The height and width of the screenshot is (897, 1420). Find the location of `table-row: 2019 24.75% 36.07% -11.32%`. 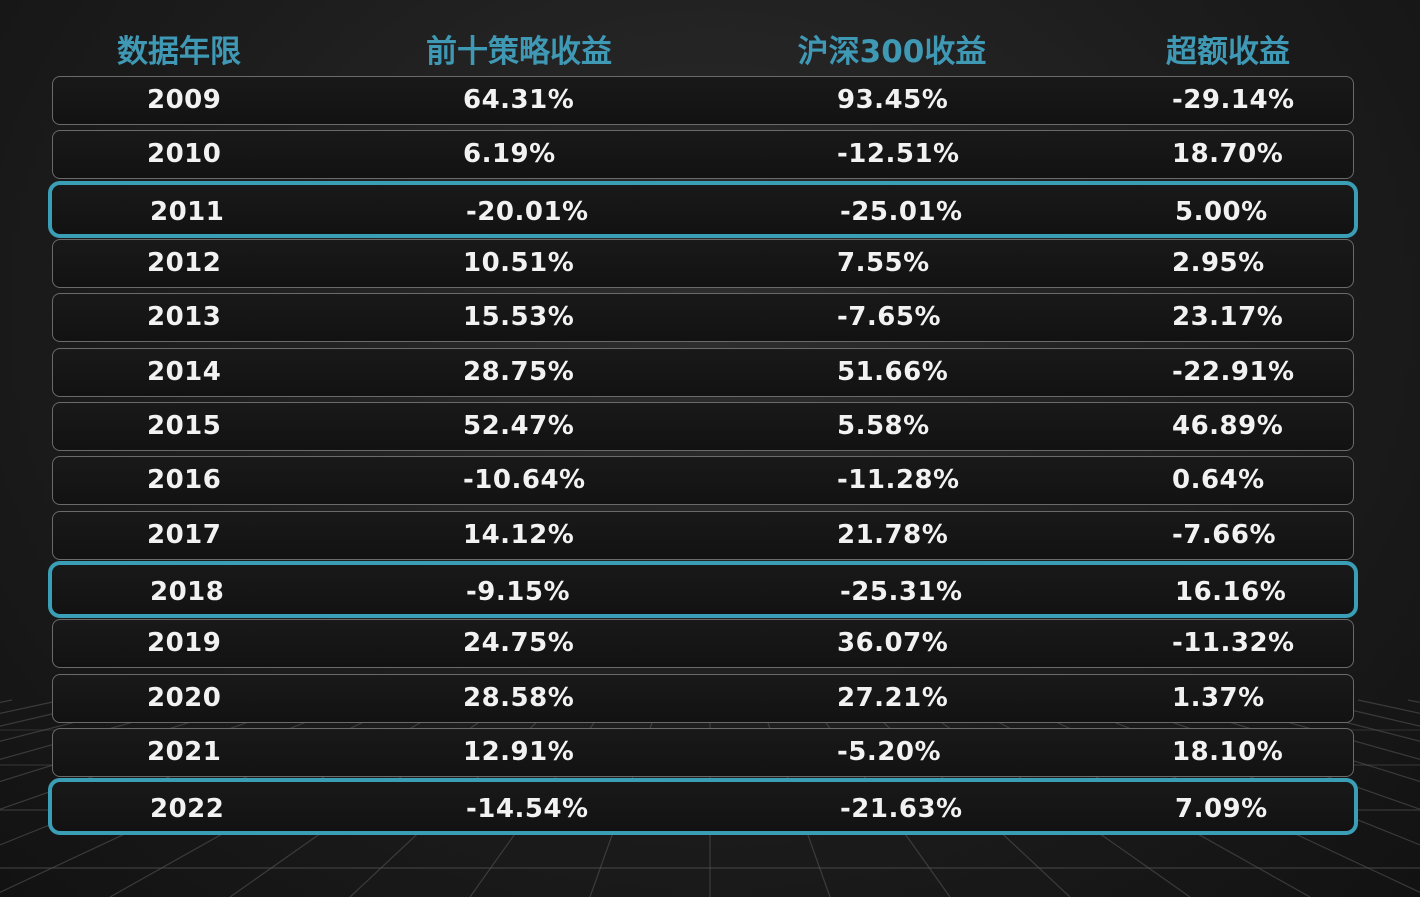

table-row: 2019 24.75% 36.07% -11.32% is located at coordinates (703, 644).